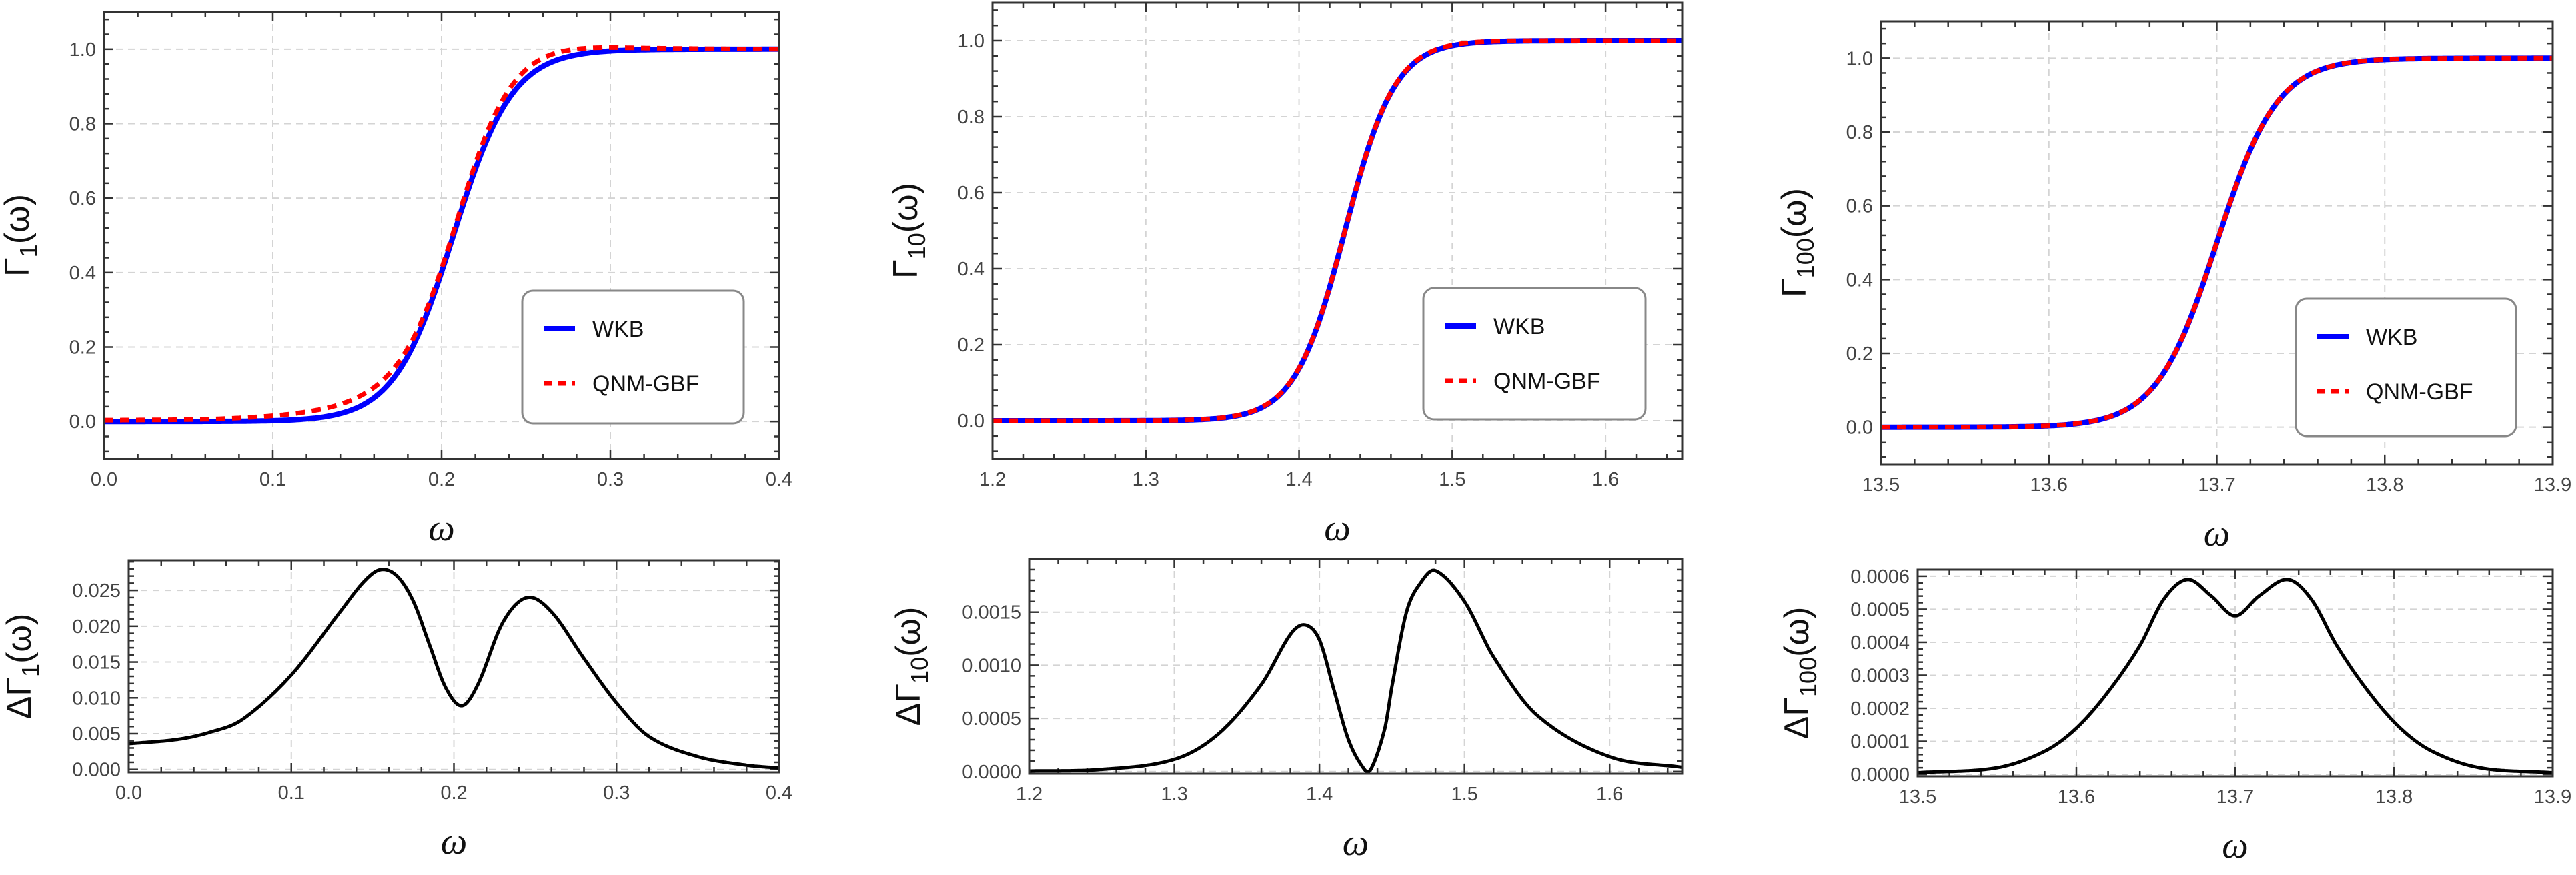  Describe the element at coordinates (1320, 794) in the screenshot. I see `x-tick-label: 1.4` at that location.